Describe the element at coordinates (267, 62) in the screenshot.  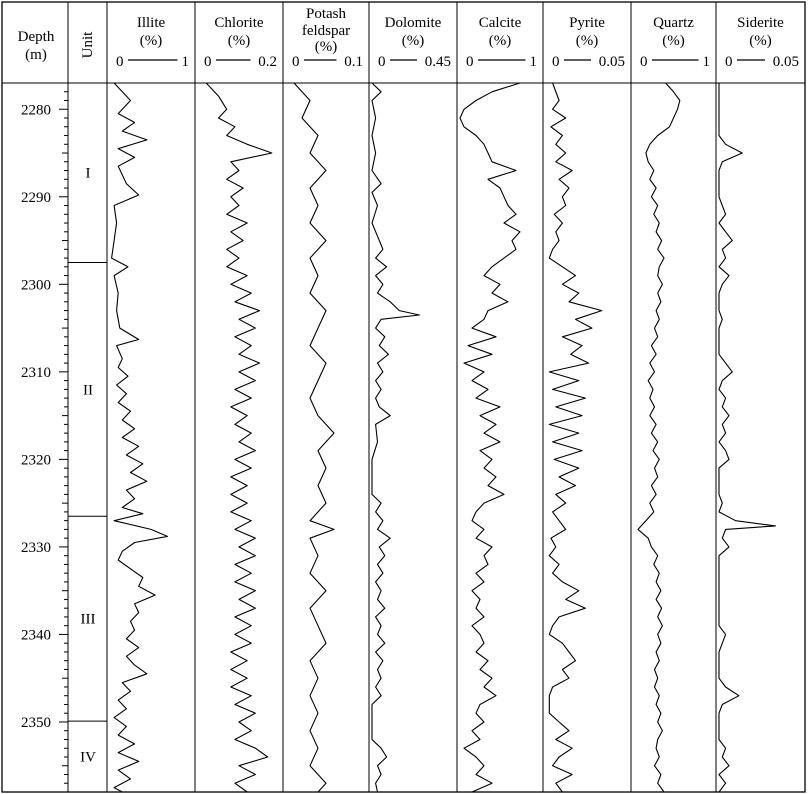
I see `track-scale-max: 0.2` at that location.